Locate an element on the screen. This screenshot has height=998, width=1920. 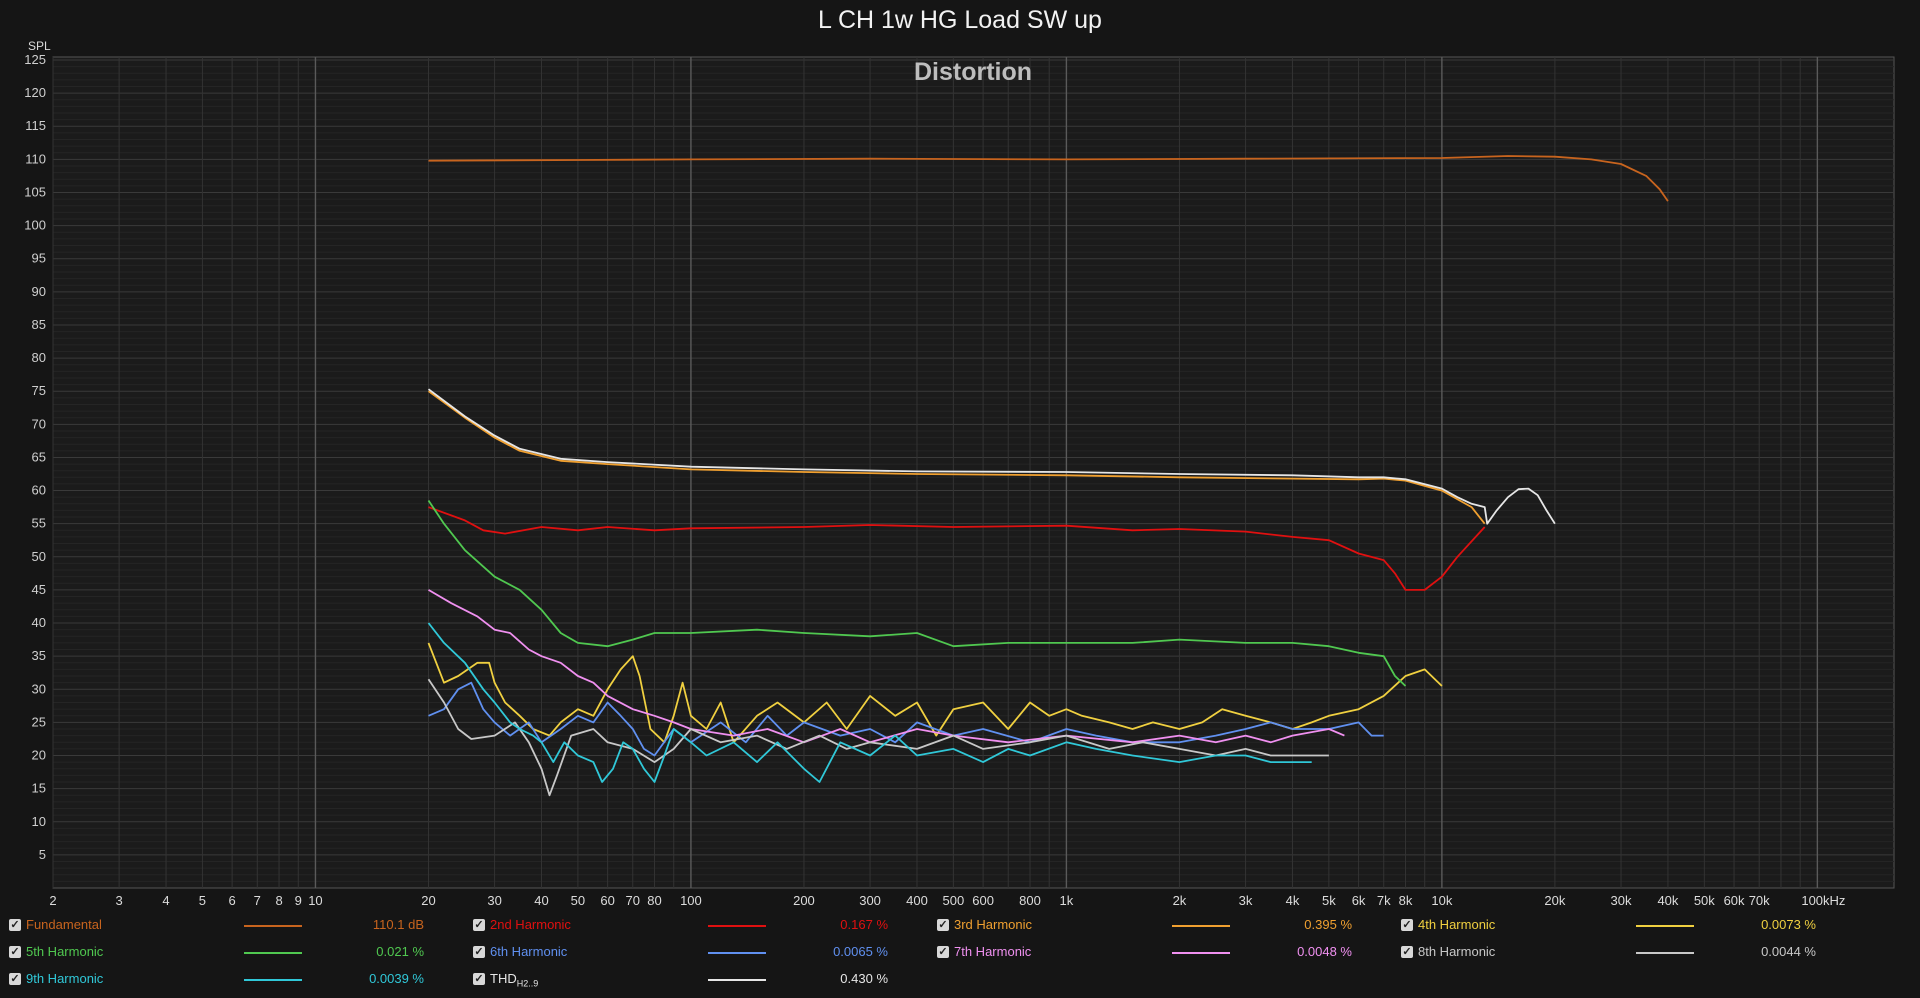
series-line-5th-harmonic is located at coordinates (917, 593).